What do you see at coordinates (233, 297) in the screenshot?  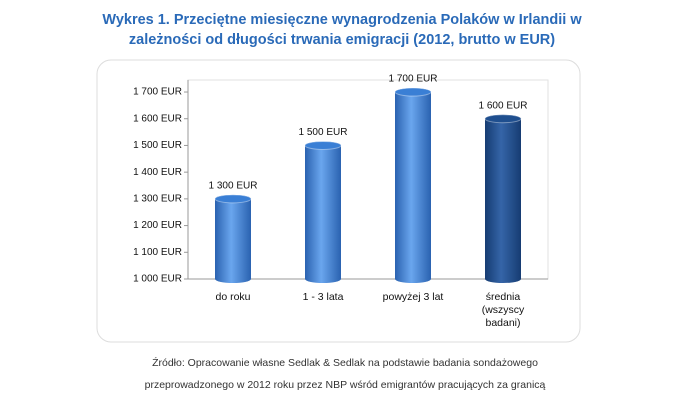 I see `x-tick-label: do roku` at bounding box center [233, 297].